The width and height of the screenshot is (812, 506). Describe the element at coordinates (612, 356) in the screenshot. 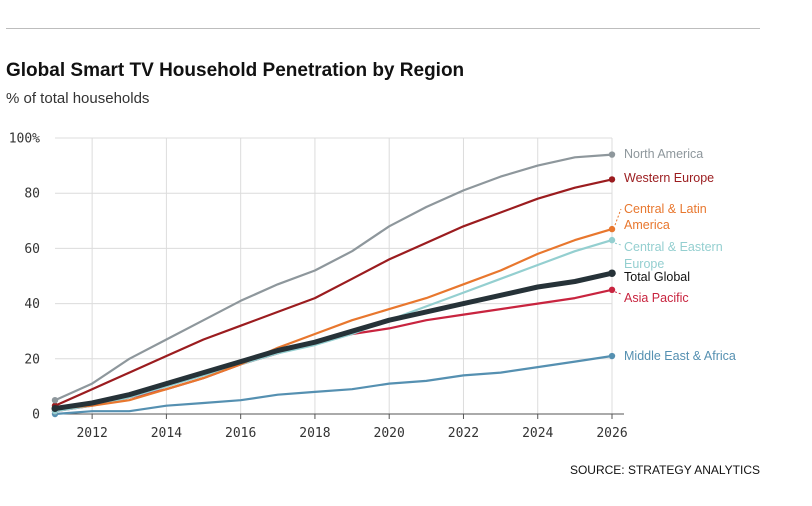

I see `end-point-middle-east-africa` at that location.